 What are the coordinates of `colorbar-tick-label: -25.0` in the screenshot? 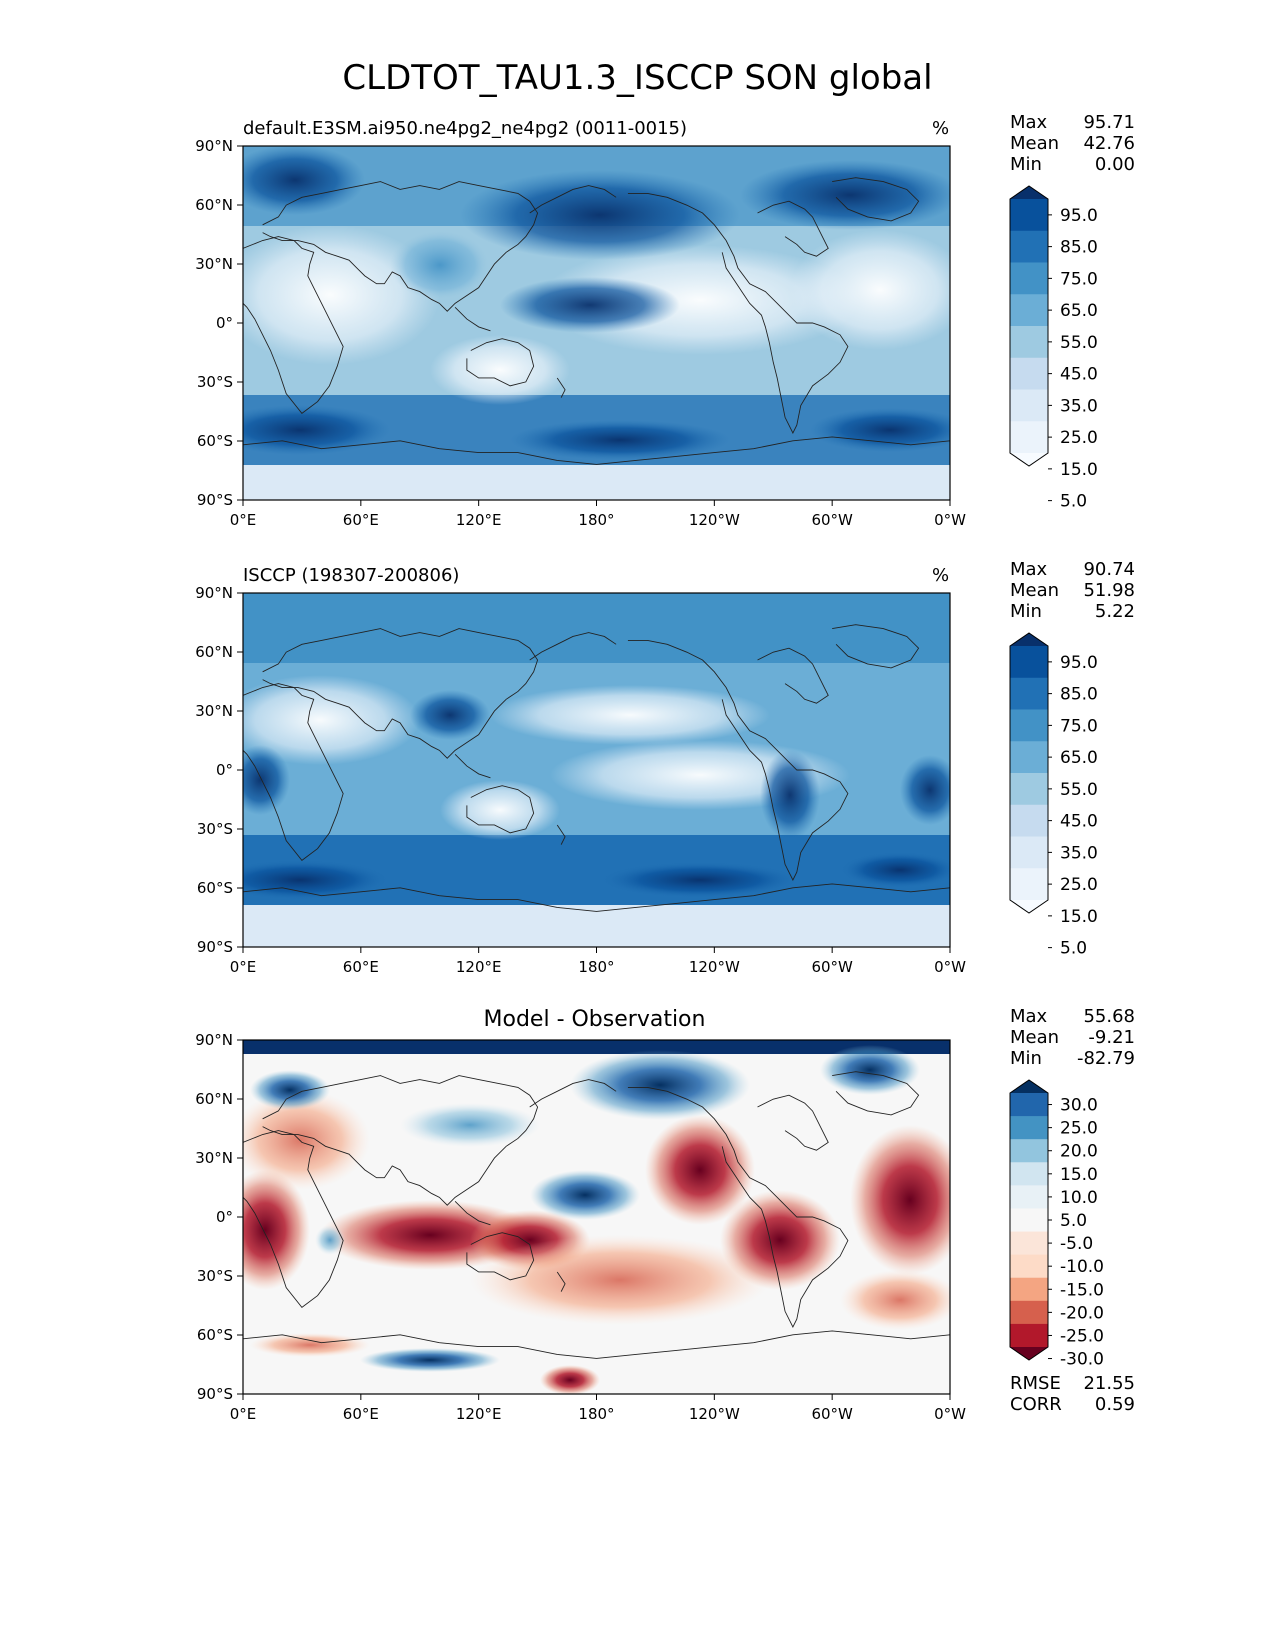 It's located at (1082, 1336).